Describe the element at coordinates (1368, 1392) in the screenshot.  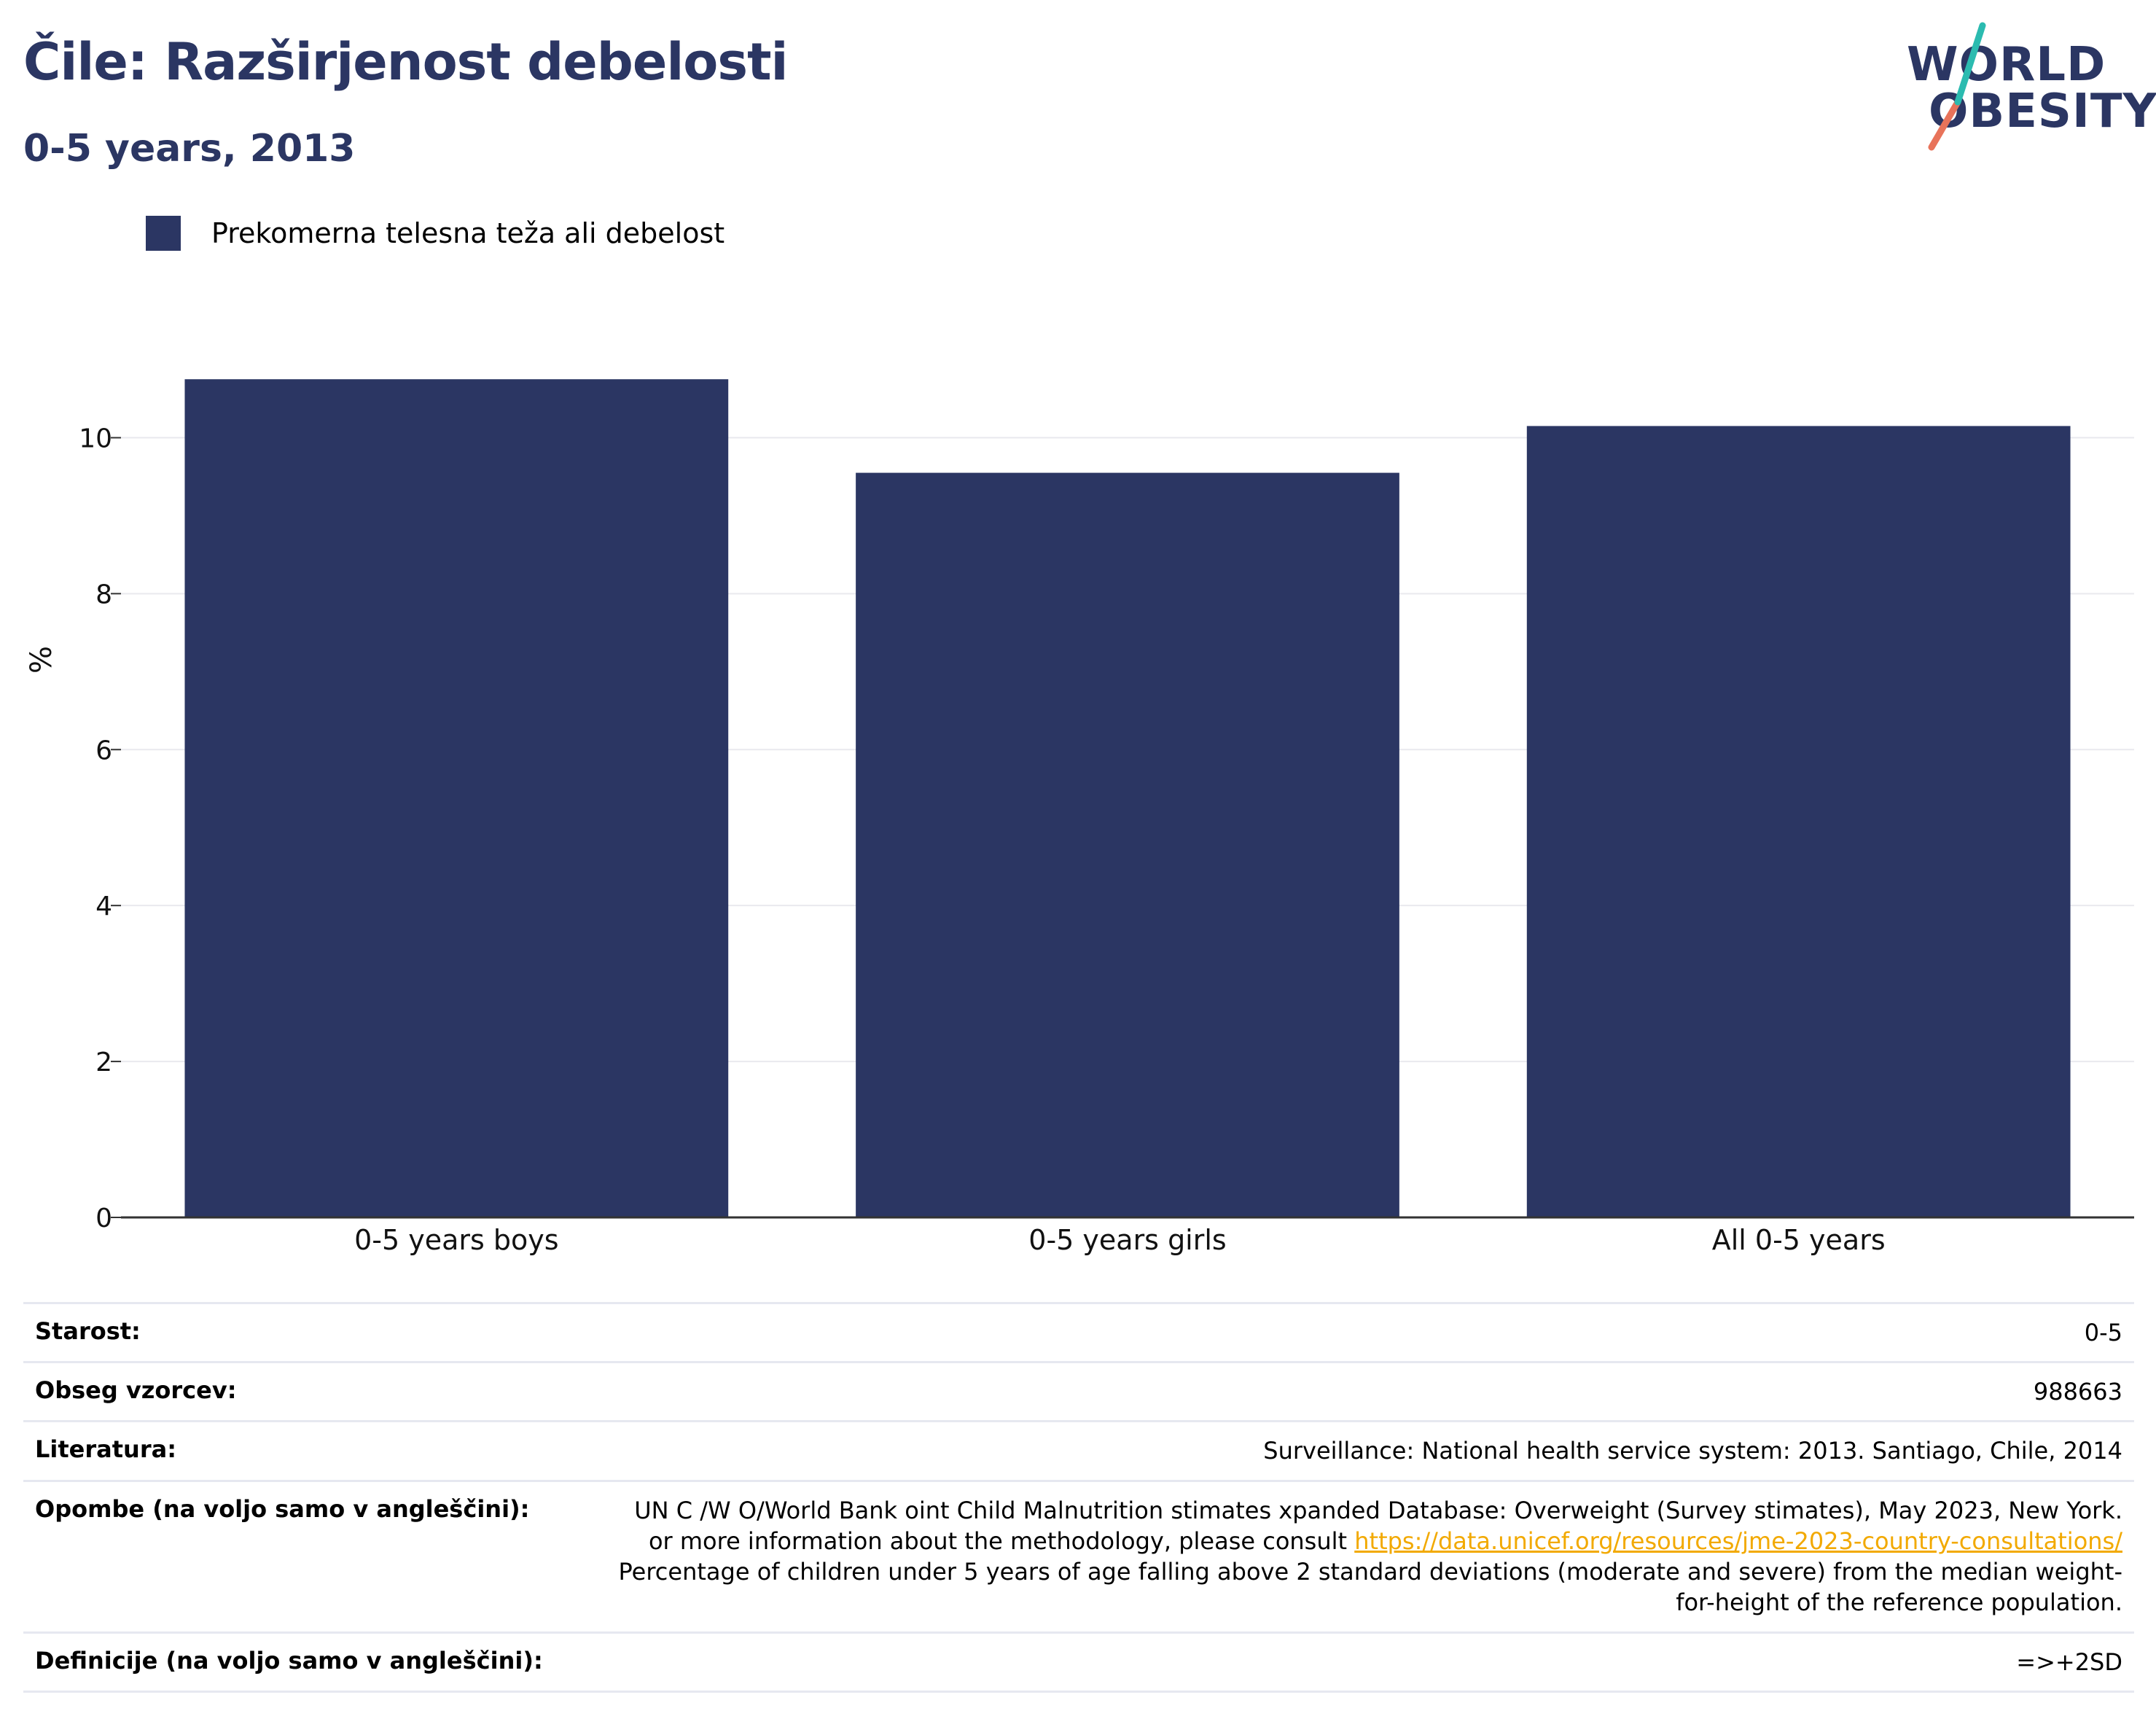
I see `info-value: 988663` at that location.